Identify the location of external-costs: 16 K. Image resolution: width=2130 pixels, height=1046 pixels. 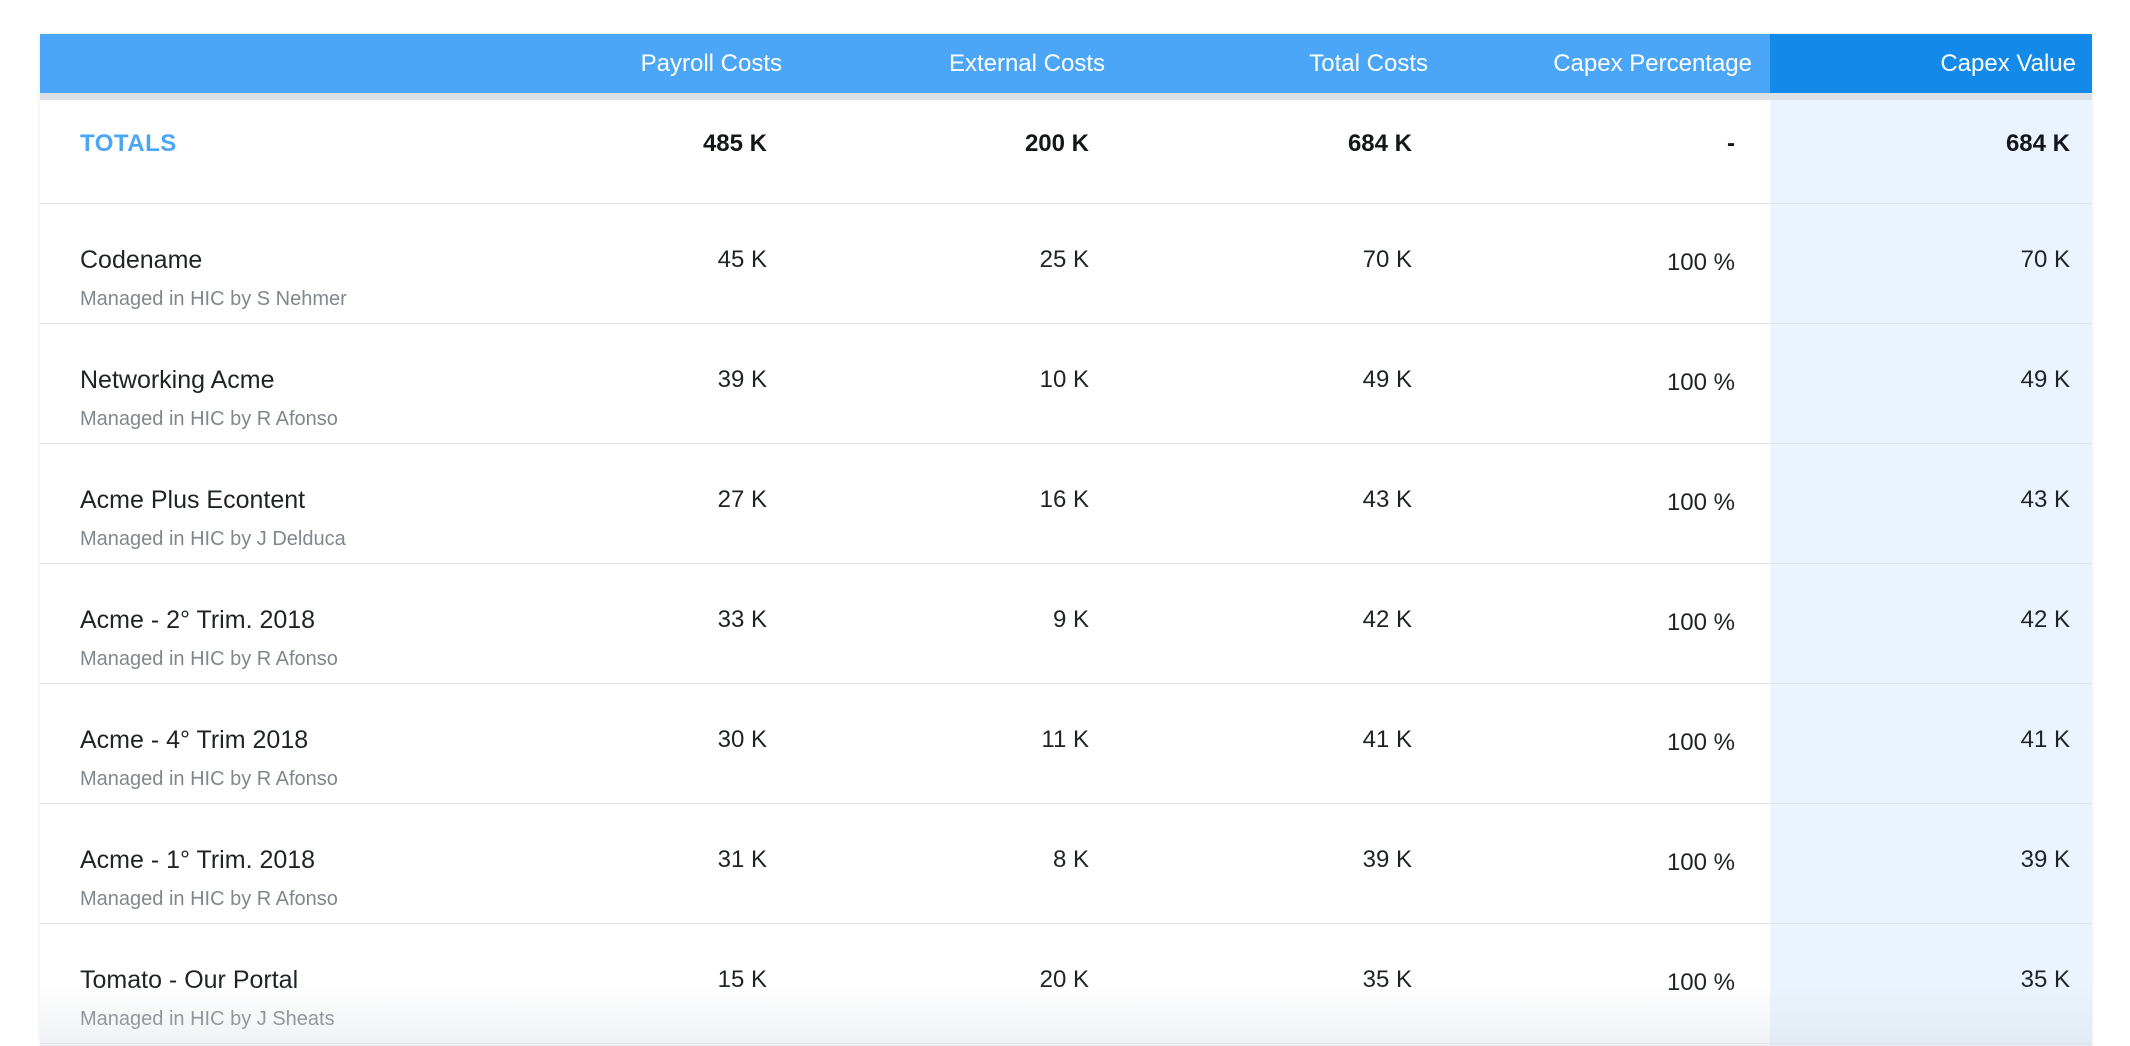
(1064, 499).